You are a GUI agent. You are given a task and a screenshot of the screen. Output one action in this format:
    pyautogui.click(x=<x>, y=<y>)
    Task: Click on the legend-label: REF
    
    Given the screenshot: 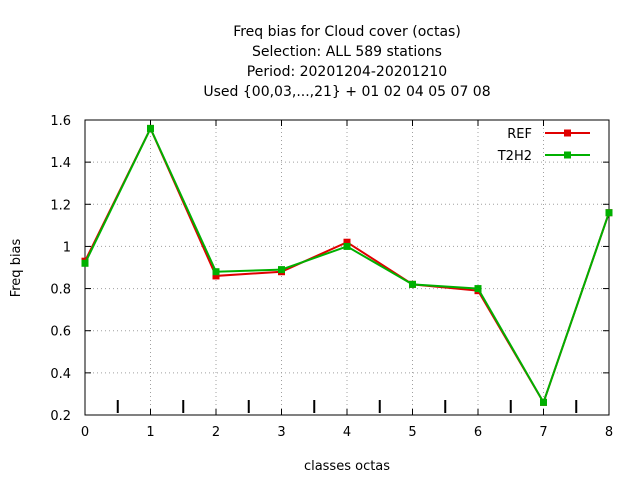 What is the action you would take?
    pyautogui.click(x=519, y=134)
    